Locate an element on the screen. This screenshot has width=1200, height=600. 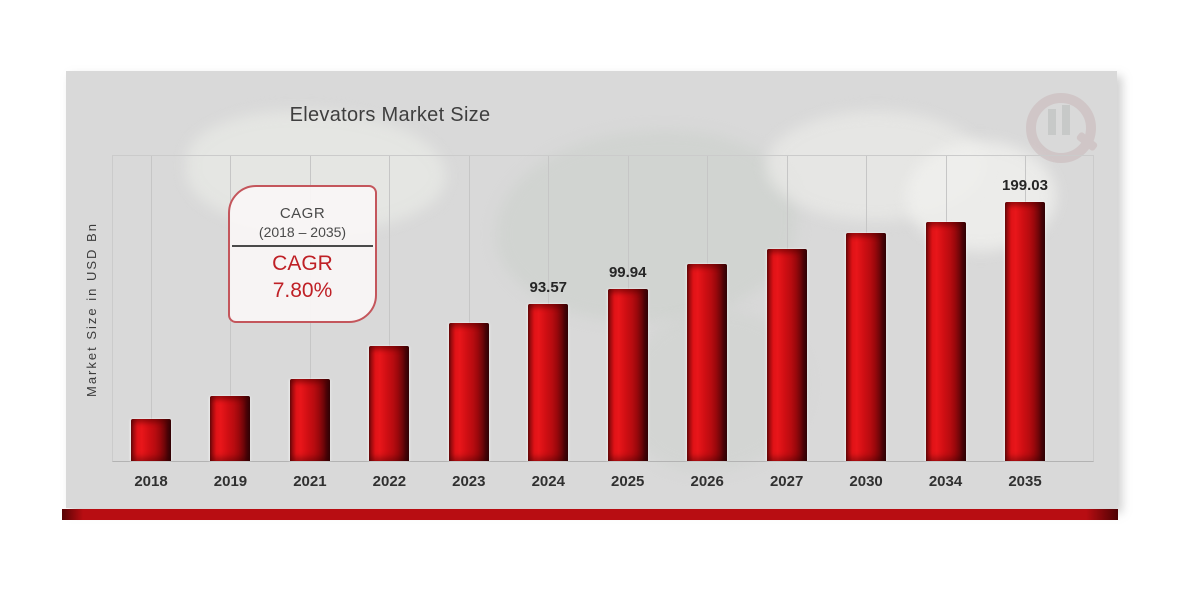
x-tick-2022: 2022 is located at coordinates (389, 481).